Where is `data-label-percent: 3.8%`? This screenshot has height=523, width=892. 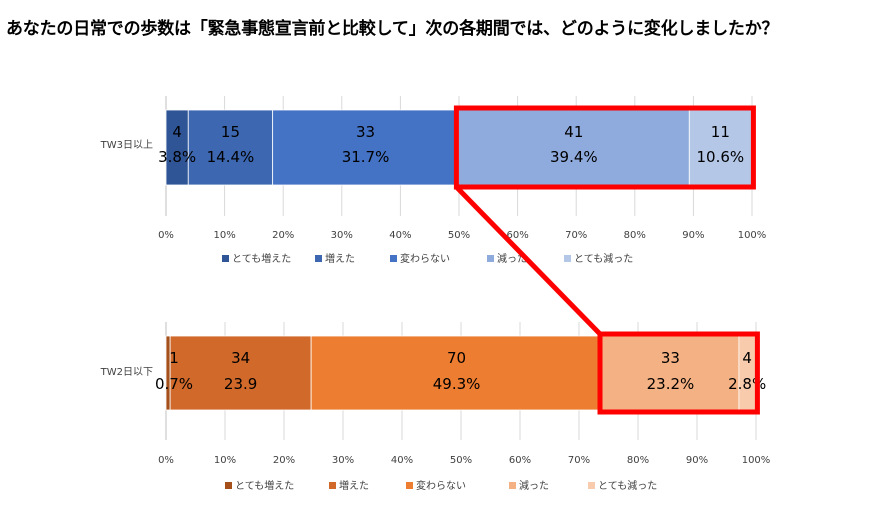 data-label-percent: 3.8% is located at coordinates (177, 157).